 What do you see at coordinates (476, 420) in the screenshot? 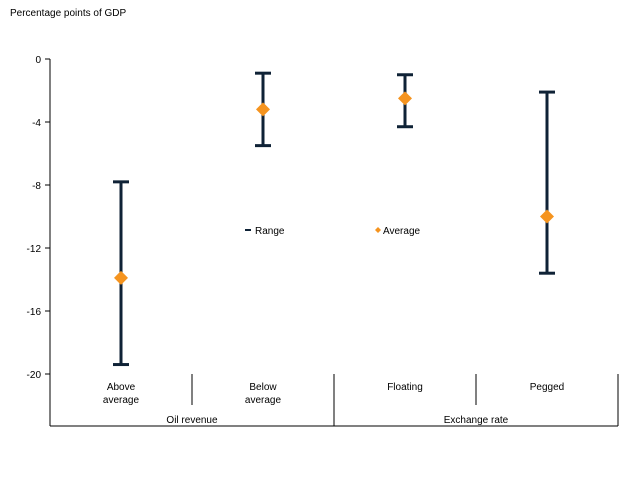
I see `group-label: Exchange rate` at bounding box center [476, 420].